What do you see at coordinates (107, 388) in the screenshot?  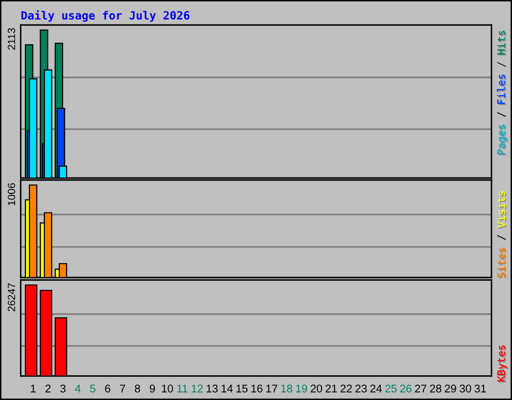 I see `x-tick-label: 6` at bounding box center [107, 388].